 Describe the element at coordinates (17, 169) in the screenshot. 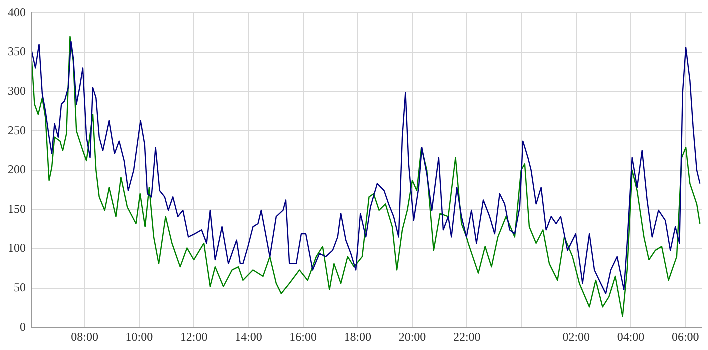

I see `y-tick-label: 200` at that location.